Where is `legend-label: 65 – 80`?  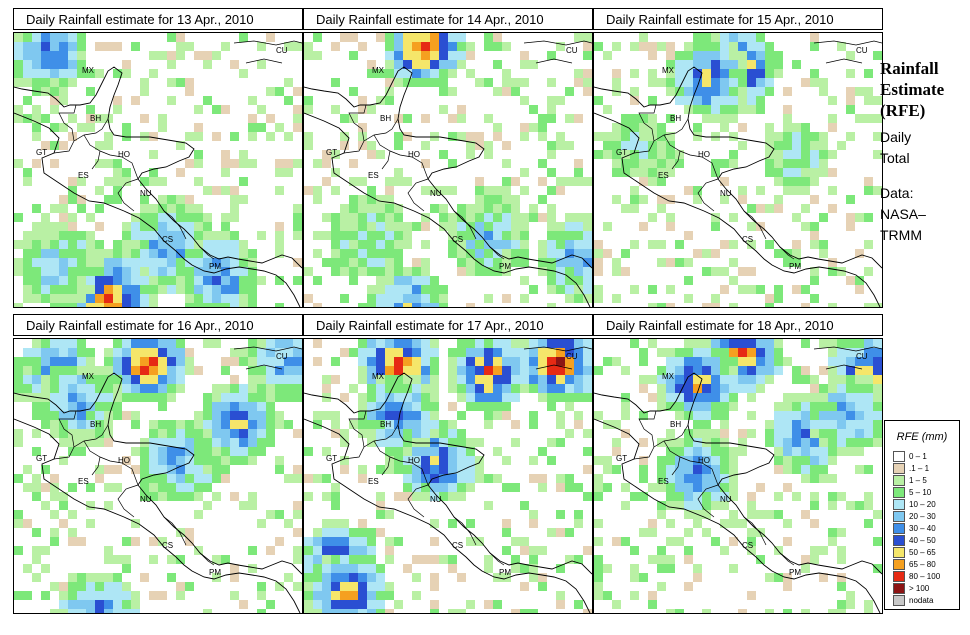 legend-label: 65 – 80 is located at coordinates (922, 564).